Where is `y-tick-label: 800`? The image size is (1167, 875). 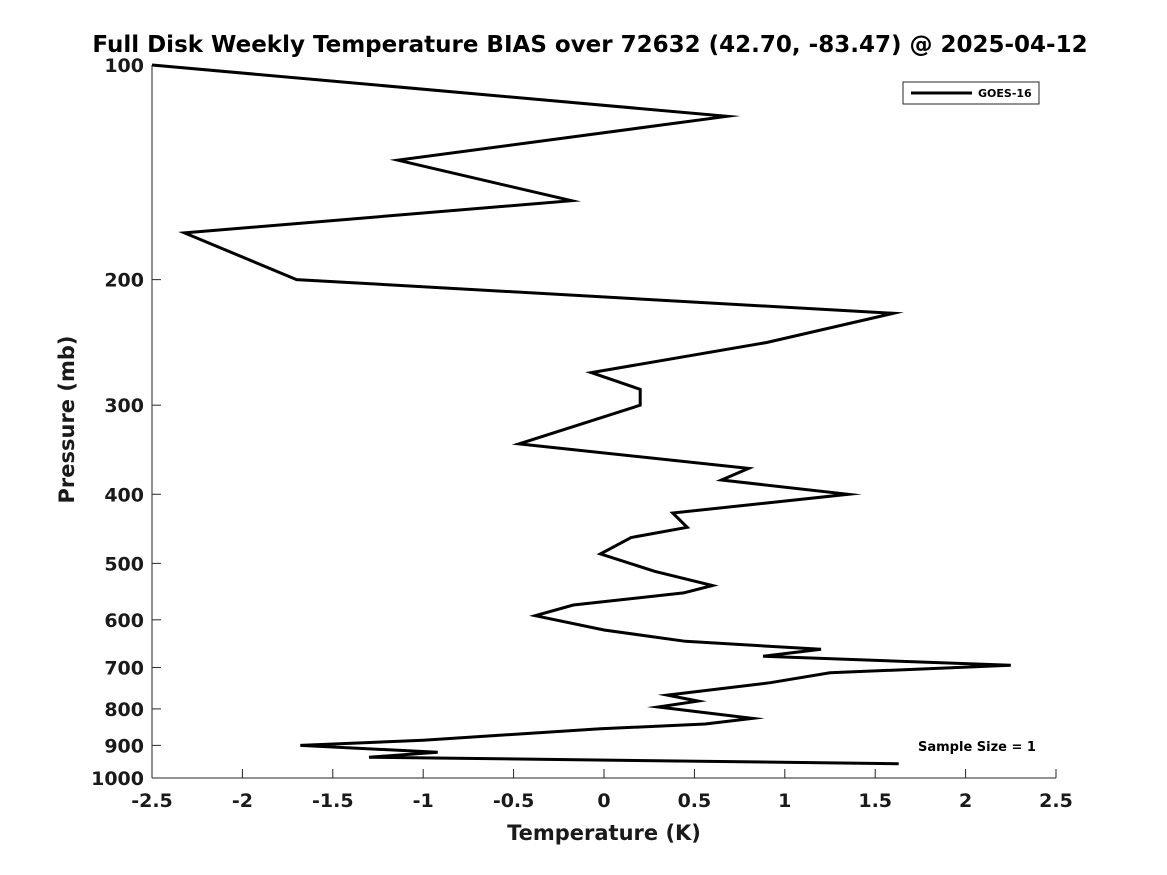 y-tick-label: 800 is located at coordinates (124, 710).